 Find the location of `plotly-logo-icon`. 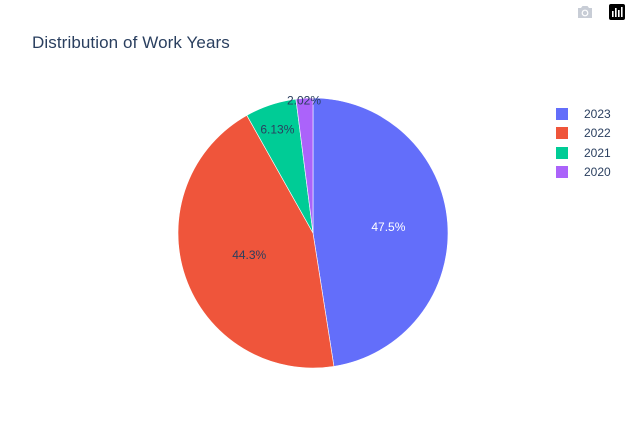

plotly-logo-icon is located at coordinates (617, 12).